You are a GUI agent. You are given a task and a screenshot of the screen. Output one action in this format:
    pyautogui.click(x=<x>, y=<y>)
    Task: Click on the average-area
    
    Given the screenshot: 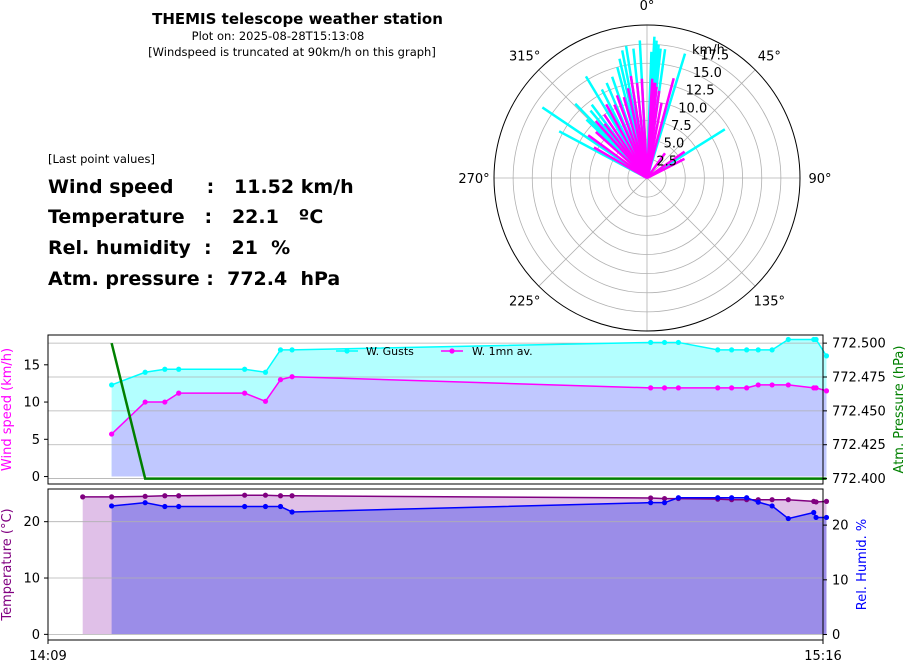 What is the action you would take?
    pyautogui.click(x=469, y=426)
    